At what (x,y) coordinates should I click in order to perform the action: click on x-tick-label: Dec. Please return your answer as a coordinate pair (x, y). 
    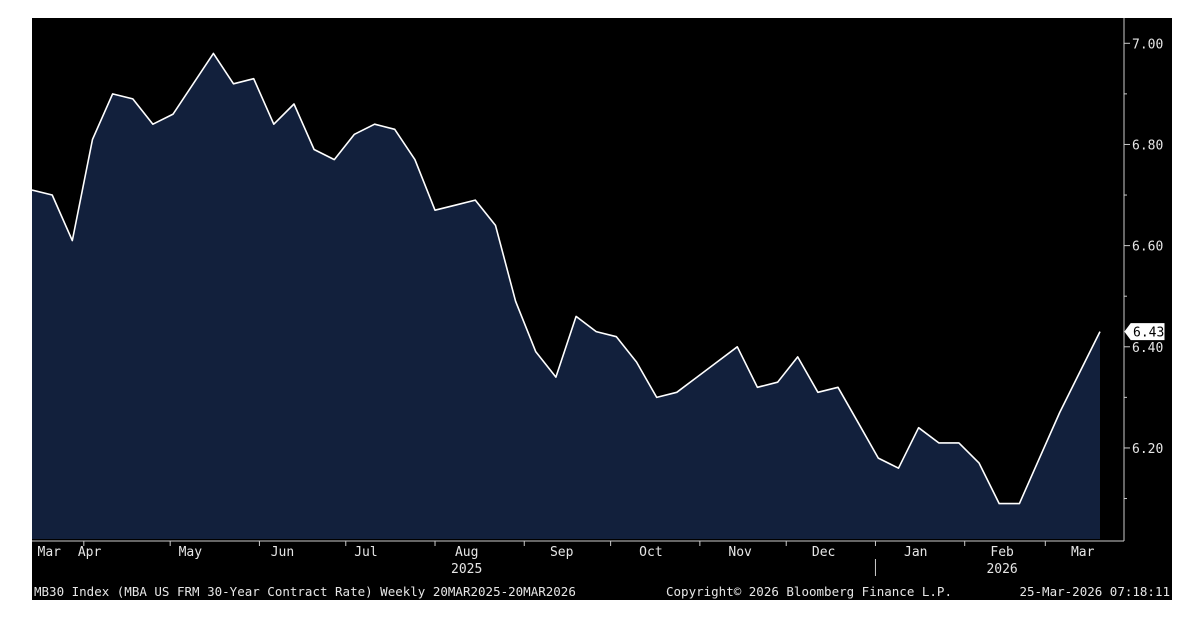
    Looking at the image, I should click on (823, 552).